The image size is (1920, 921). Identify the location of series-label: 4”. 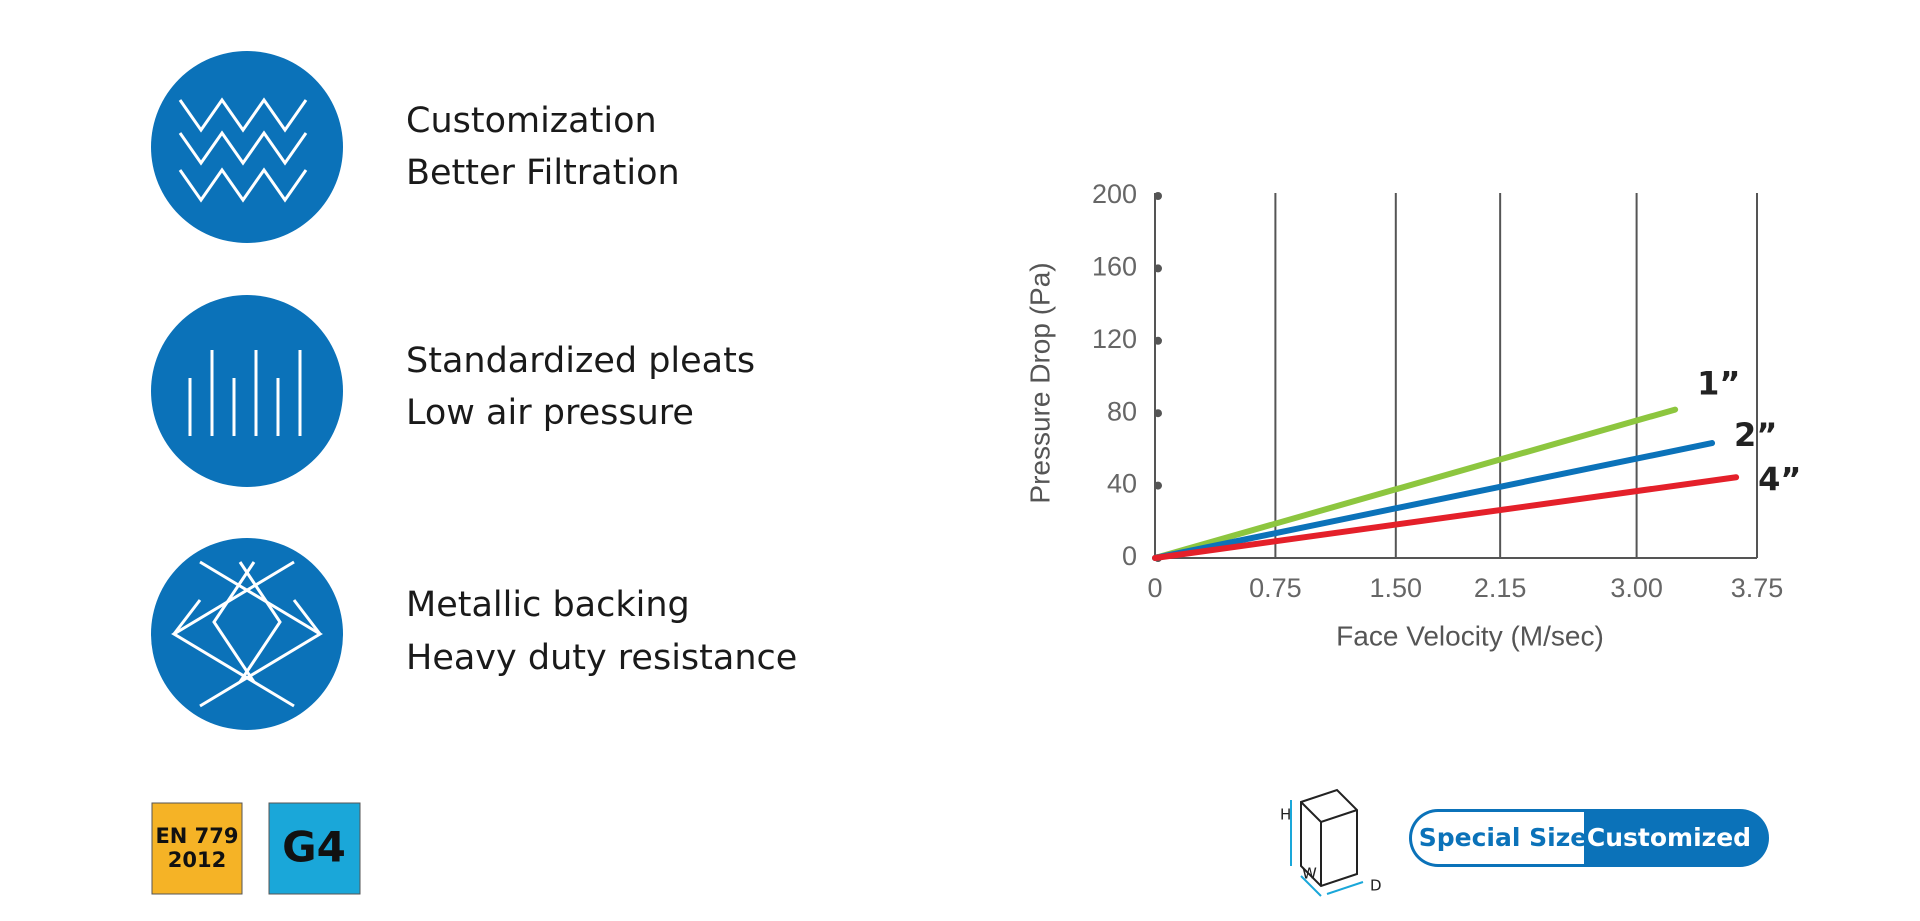
(1779, 479).